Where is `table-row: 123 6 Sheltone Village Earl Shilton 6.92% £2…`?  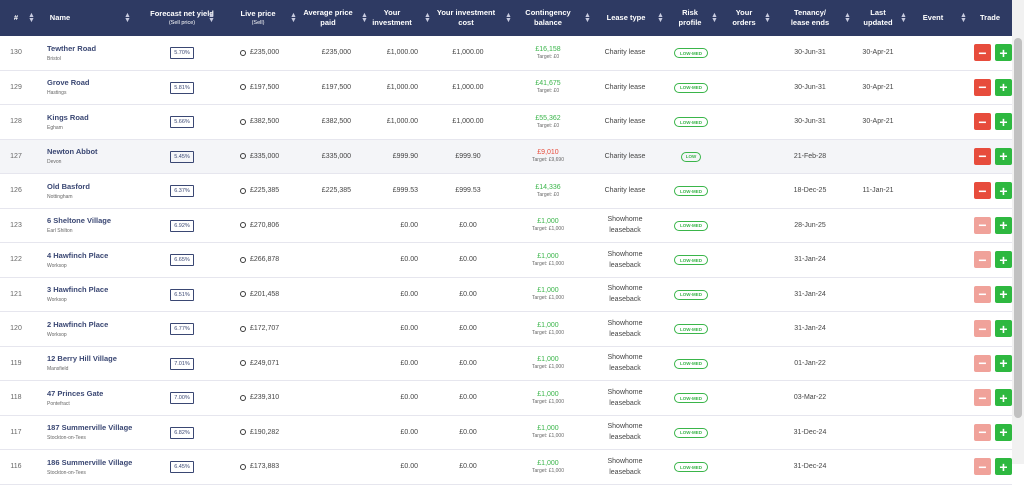 table-row: 123 6 Sheltone Village Earl Shilton 6.92% £2… is located at coordinates (506, 225).